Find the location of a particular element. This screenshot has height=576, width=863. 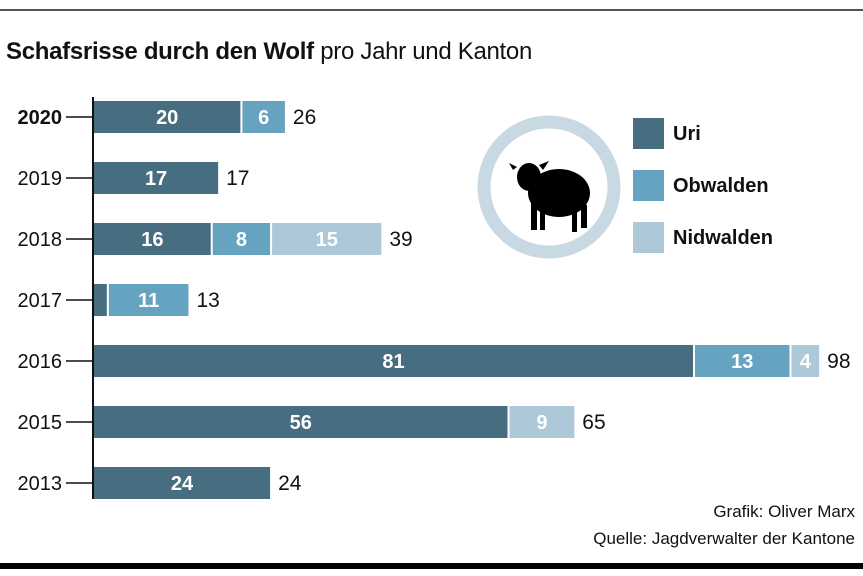

y-tick-label: 2013 is located at coordinates (40, 484).